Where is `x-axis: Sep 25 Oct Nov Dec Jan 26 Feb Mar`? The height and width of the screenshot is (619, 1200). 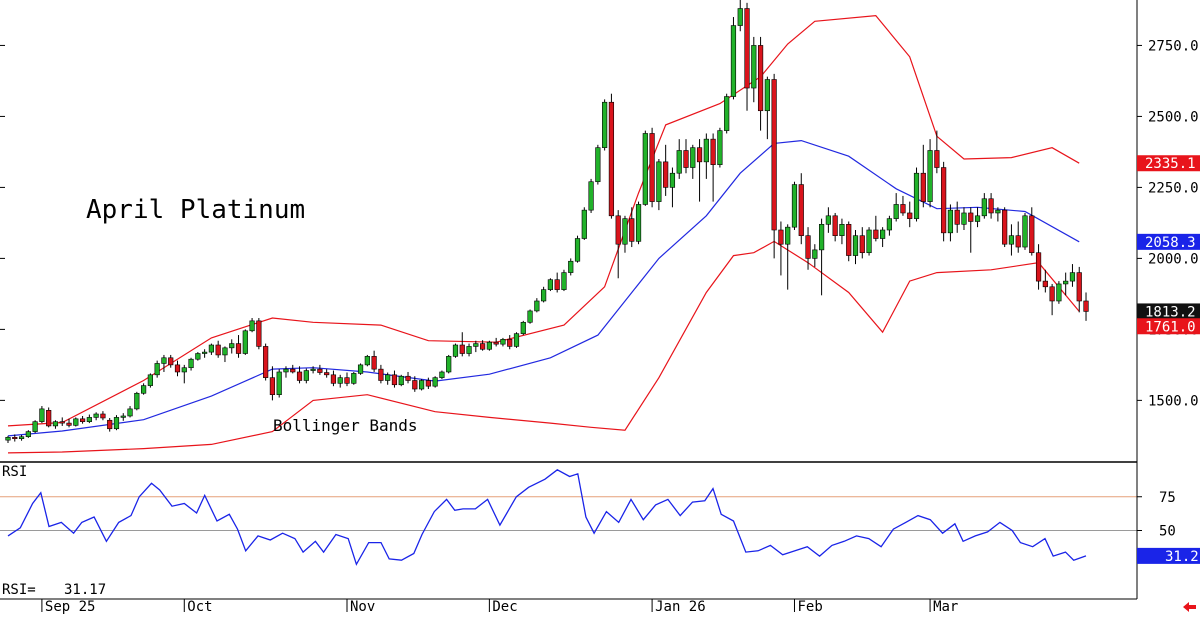 x-axis: Sep 25 Oct Nov Dec Jan 26 Feb Mar is located at coordinates (499, 607).